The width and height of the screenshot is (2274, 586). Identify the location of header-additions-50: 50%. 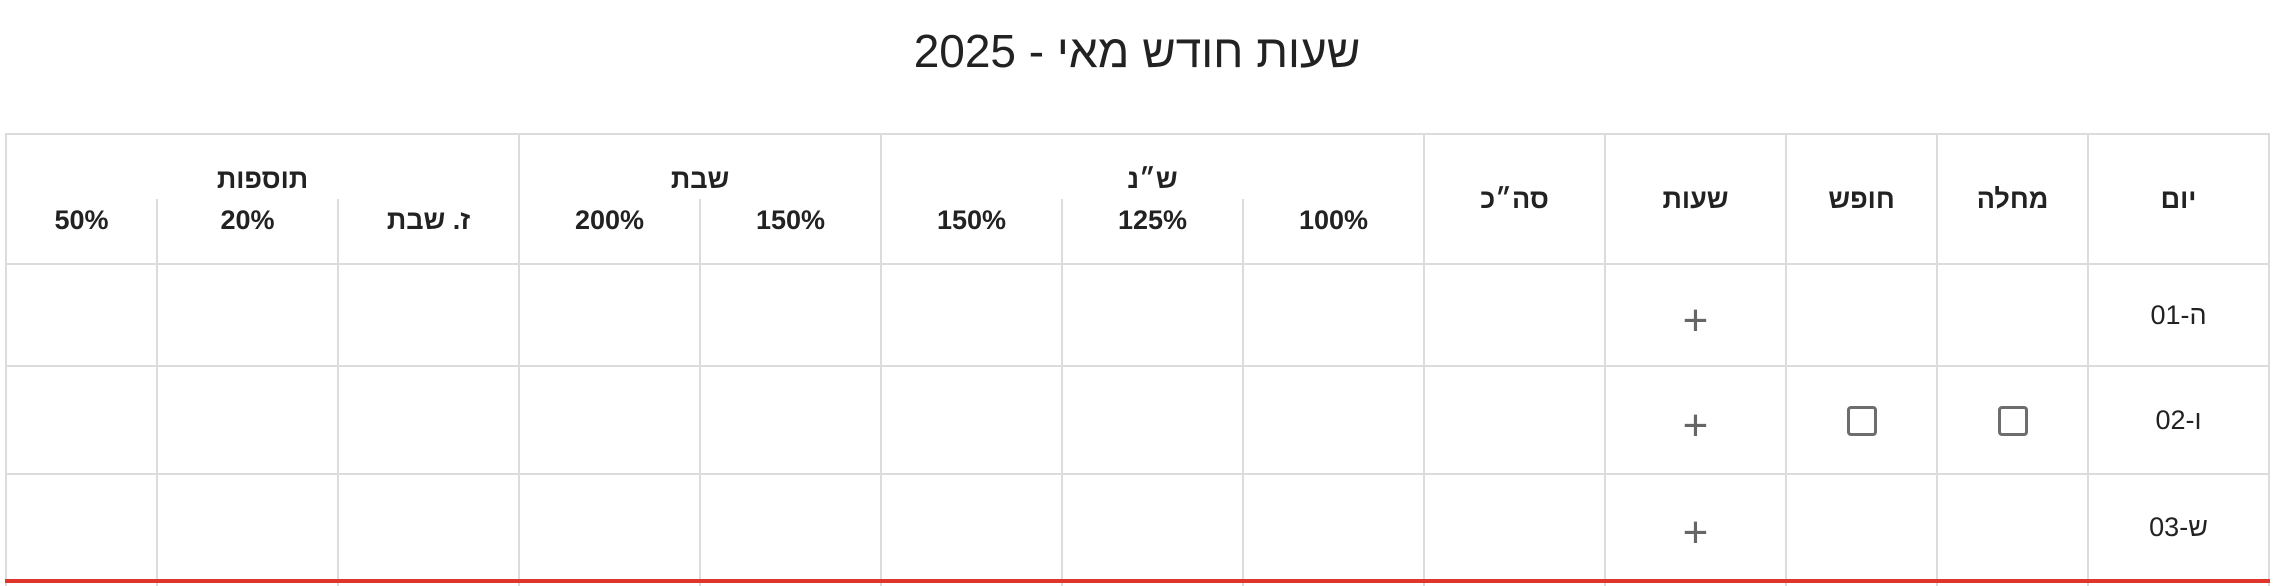
(81, 232).